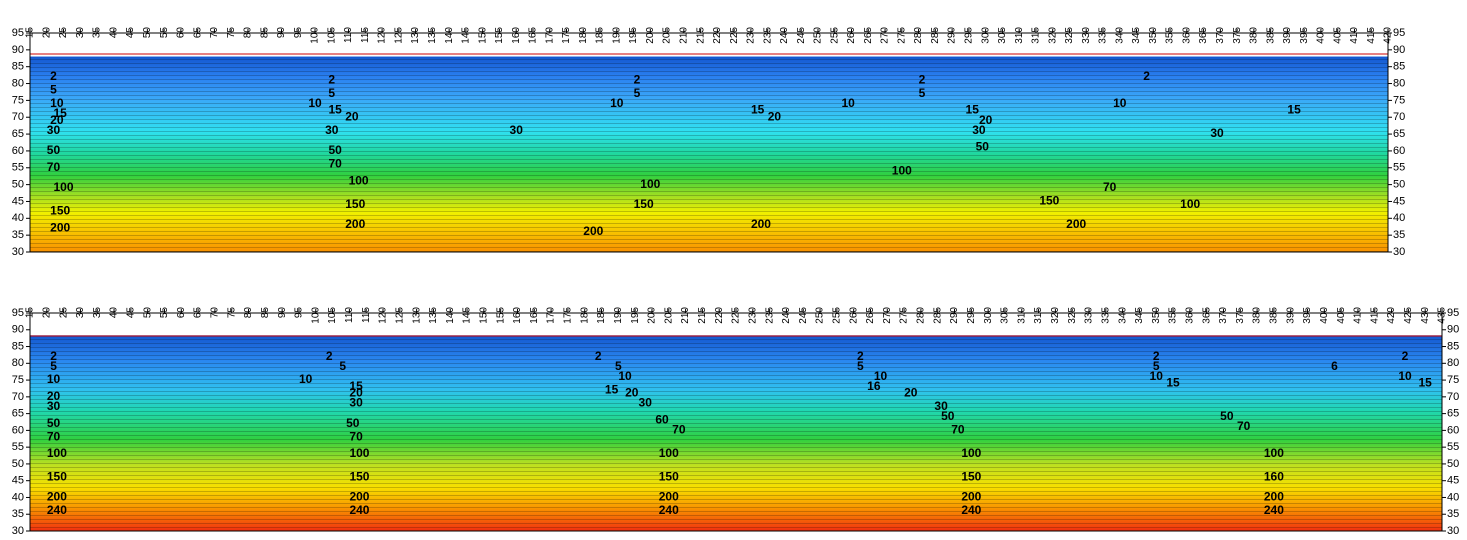  Describe the element at coordinates (1399, 151) in the screenshot. I see `y-tick-label-right: 60` at that location.